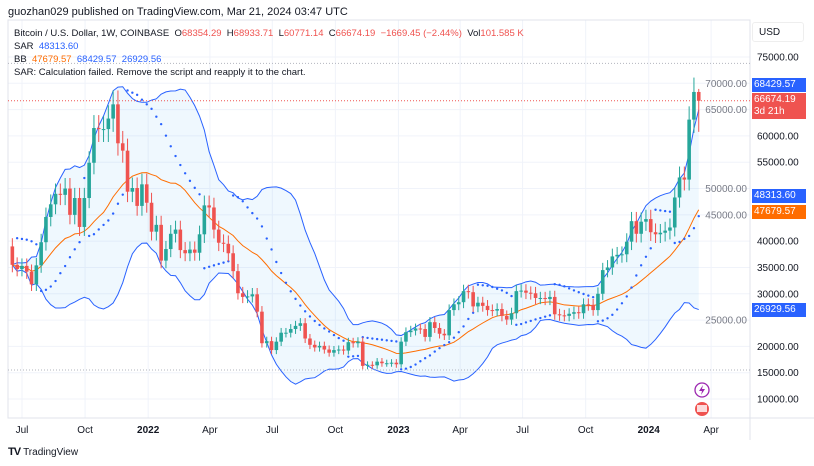 This screenshot has width=814, height=466. I want to click on bb-legend: BB 47679.57 68429.57 26929.56, so click(269, 59).